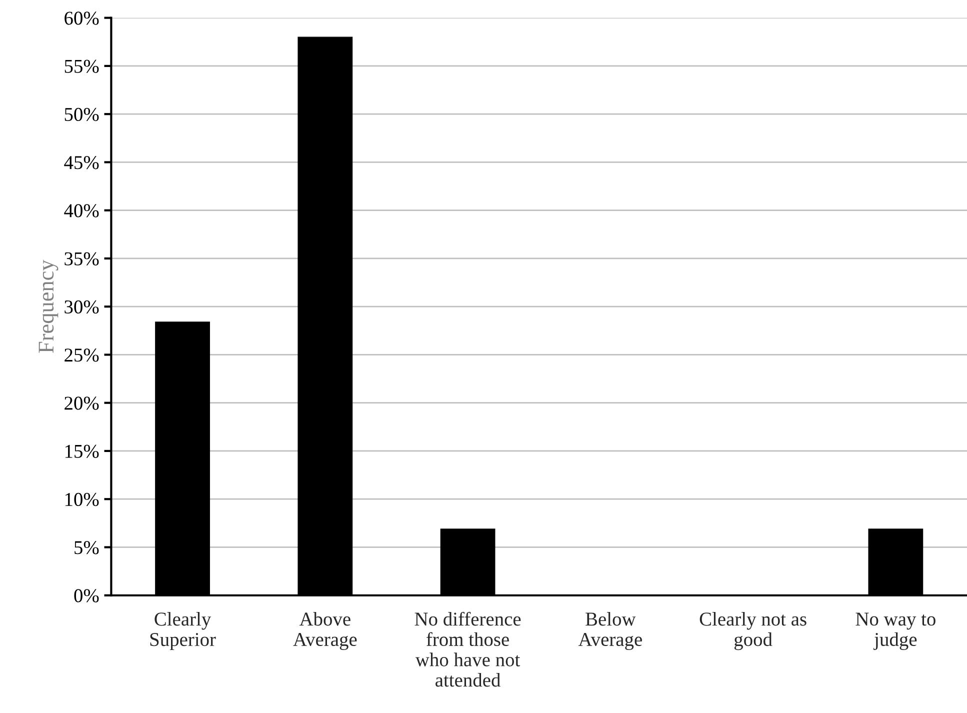 The image size is (967, 713). What do you see at coordinates (81, 355) in the screenshot?
I see `y-tick-label: 25%` at bounding box center [81, 355].